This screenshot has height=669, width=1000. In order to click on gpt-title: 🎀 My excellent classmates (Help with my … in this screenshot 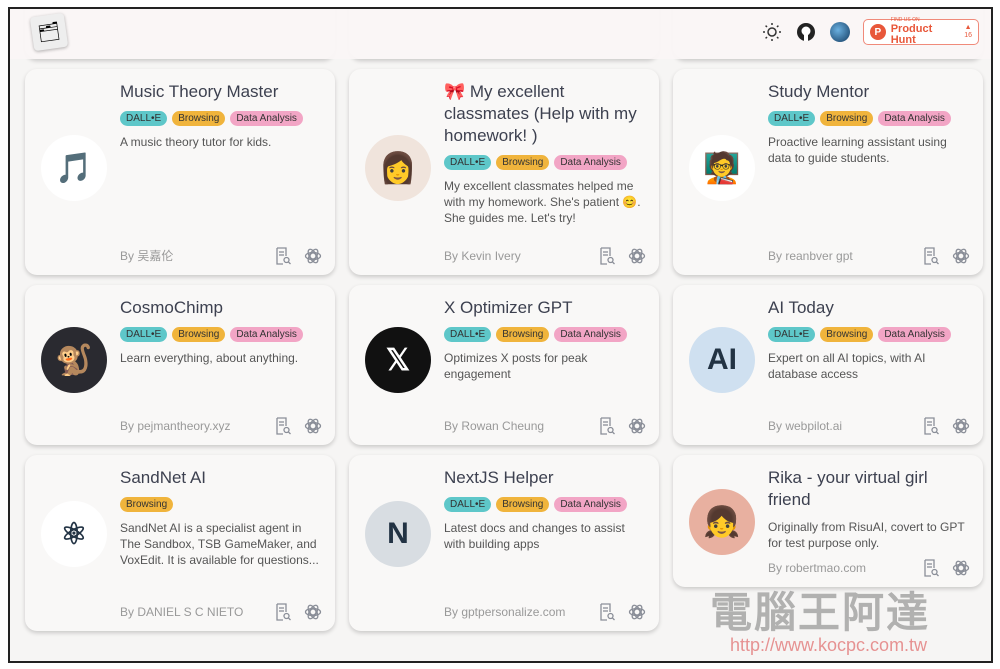, I will do `click(540, 113)`.